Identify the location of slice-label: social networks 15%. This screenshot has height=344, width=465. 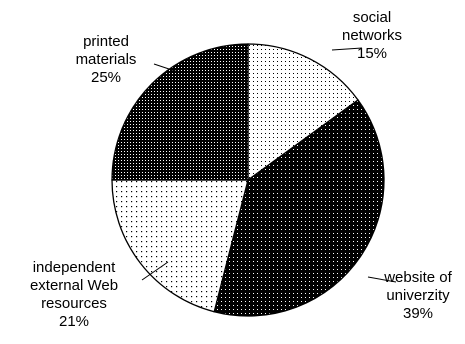
(372, 35).